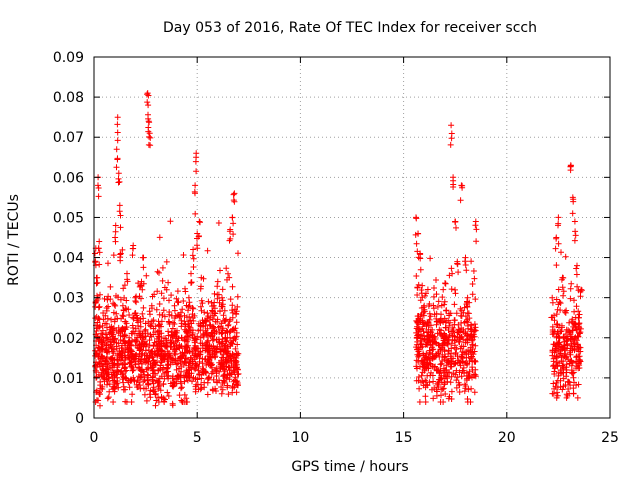 The image size is (640, 485). I want to click on x-tick-label: 5, so click(197, 438).